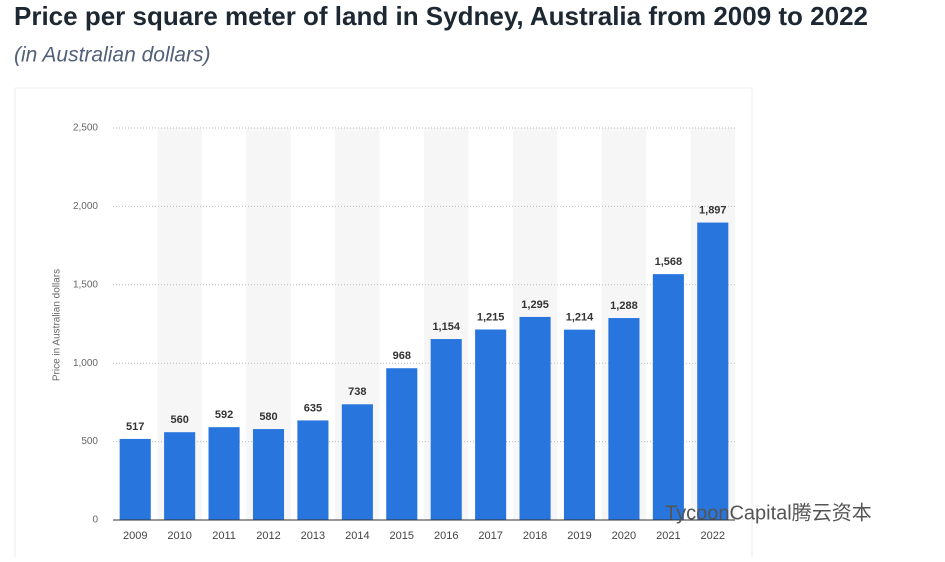  What do you see at coordinates (313, 408) in the screenshot?
I see `value-label: 635` at bounding box center [313, 408].